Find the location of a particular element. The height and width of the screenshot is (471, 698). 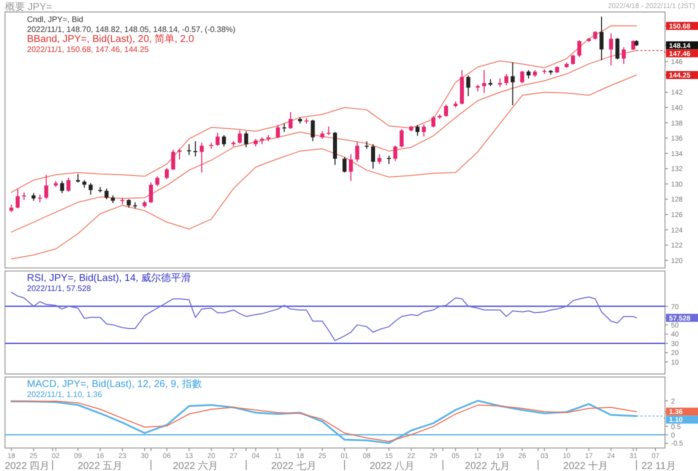

annotation: 2022/11/1, 57.528 is located at coordinates (59, 288).